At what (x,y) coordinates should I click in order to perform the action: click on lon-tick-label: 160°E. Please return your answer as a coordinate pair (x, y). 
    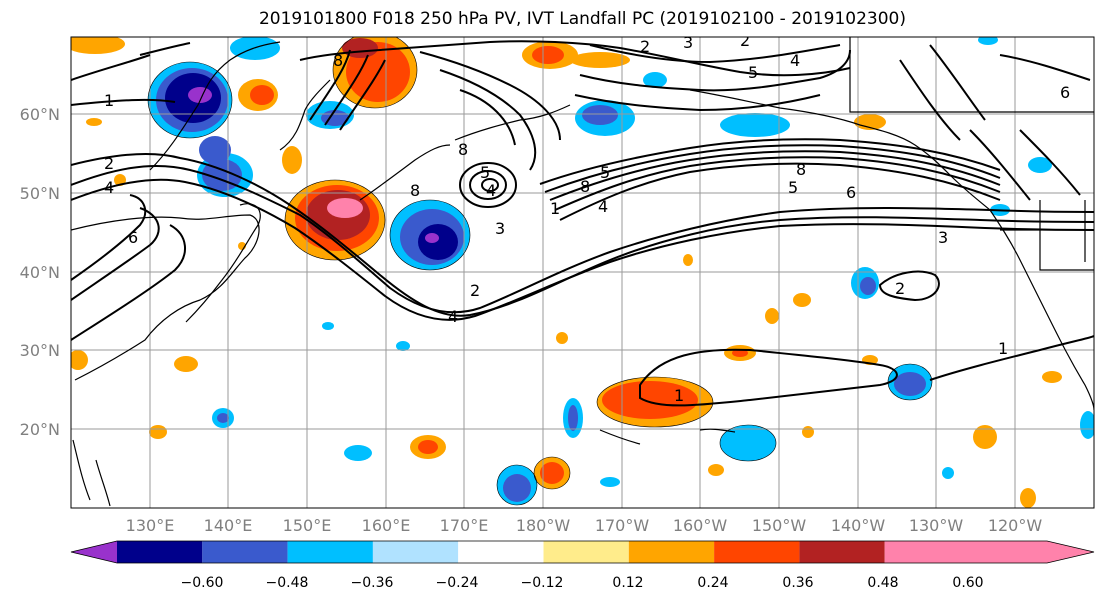
    Looking at the image, I should click on (386, 525).